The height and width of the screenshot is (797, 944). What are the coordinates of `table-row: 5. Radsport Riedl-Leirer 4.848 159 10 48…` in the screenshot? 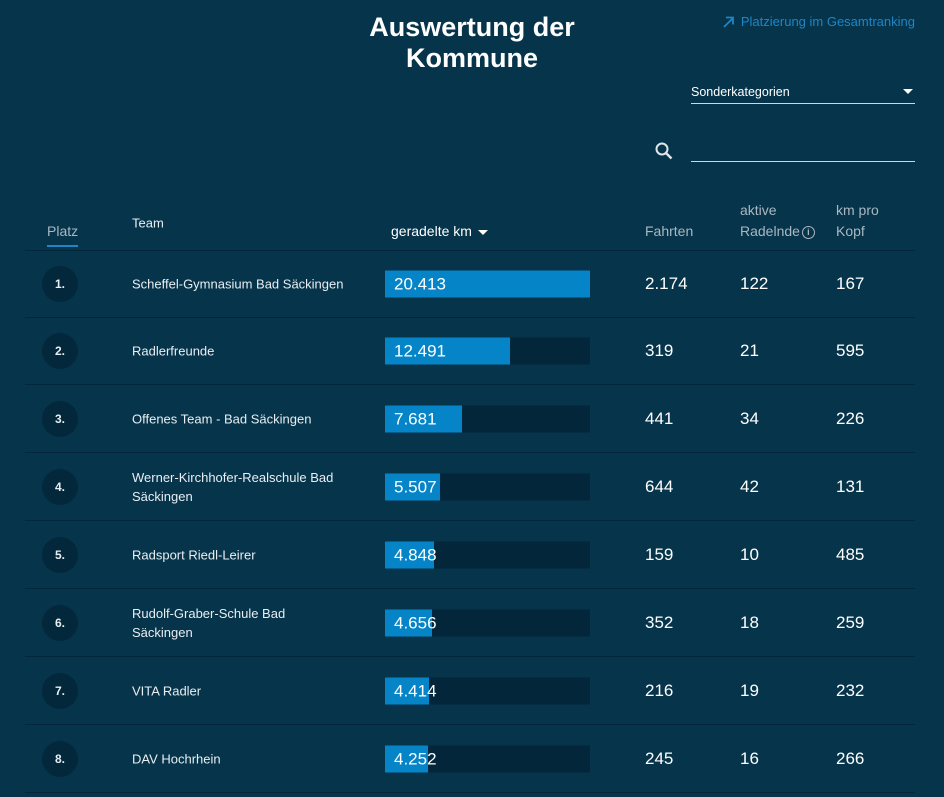 It's located at (470, 555).